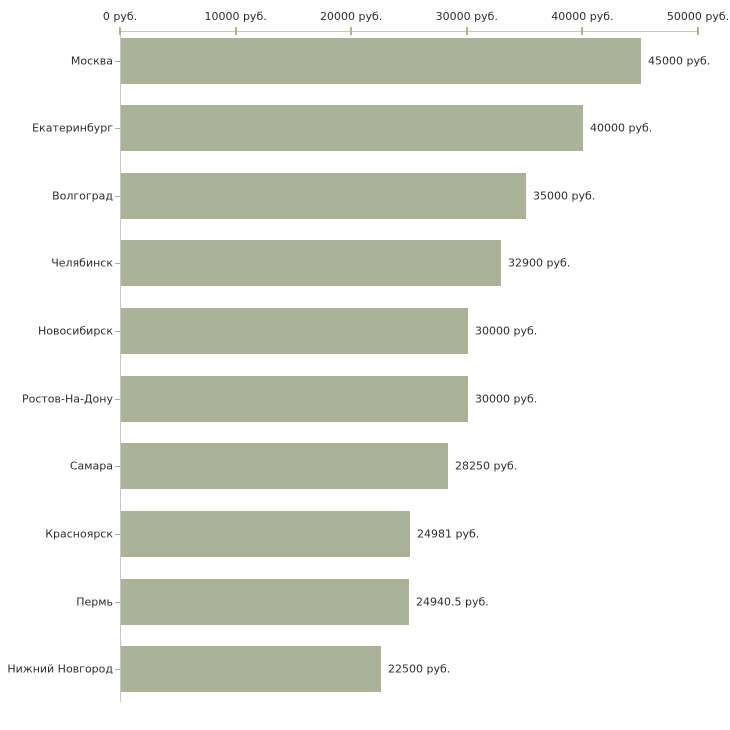  What do you see at coordinates (120, 16) in the screenshot?
I see `x-axis-tick-label: 0 руб.` at bounding box center [120, 16].